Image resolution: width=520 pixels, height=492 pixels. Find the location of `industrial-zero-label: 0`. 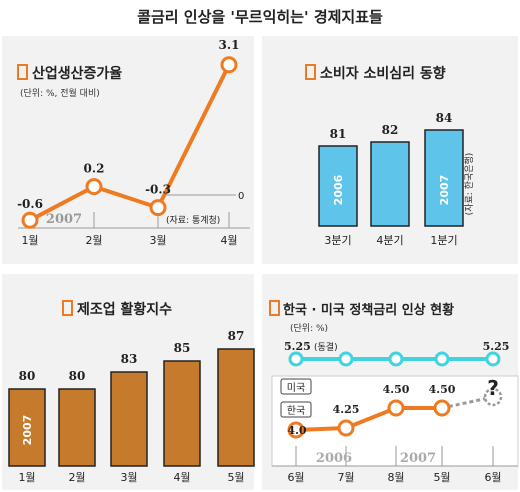

industrial-zero-label: 0 is located at coordinates (241, 196).